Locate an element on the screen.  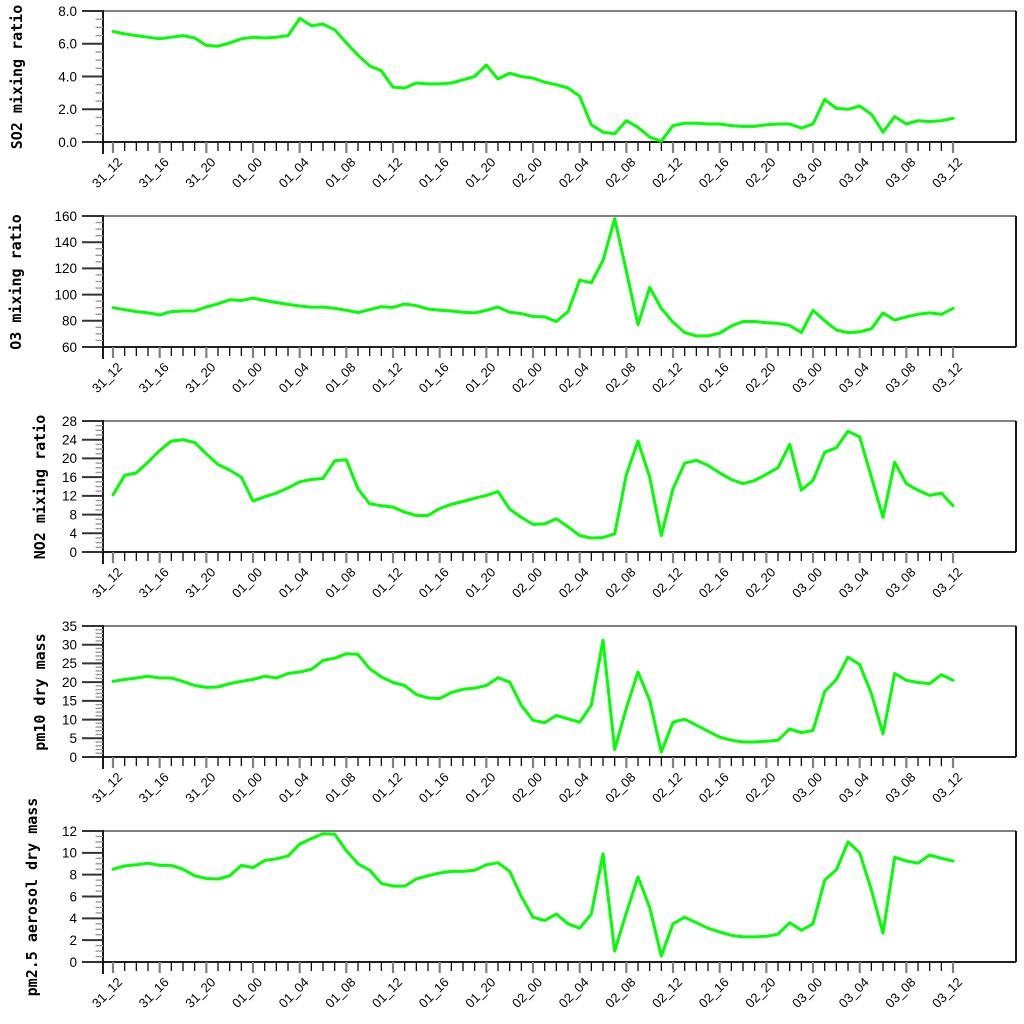
svg-text: 02_00 is located at coordinates (527, 173).